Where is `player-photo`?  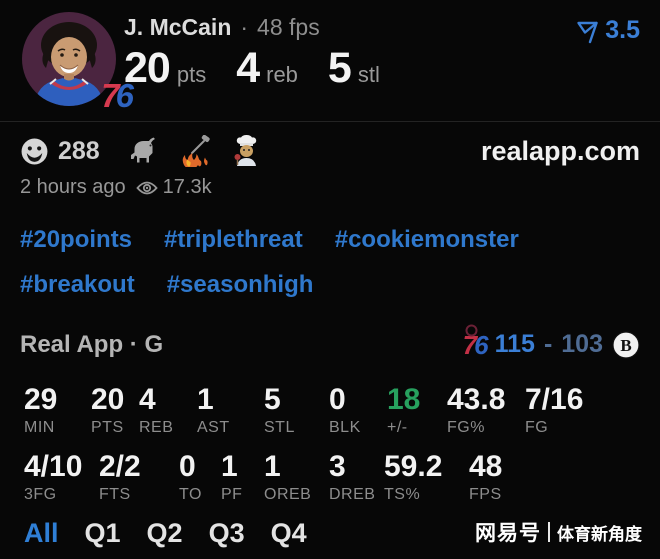 player-photo is located at coordinates (69, 59).